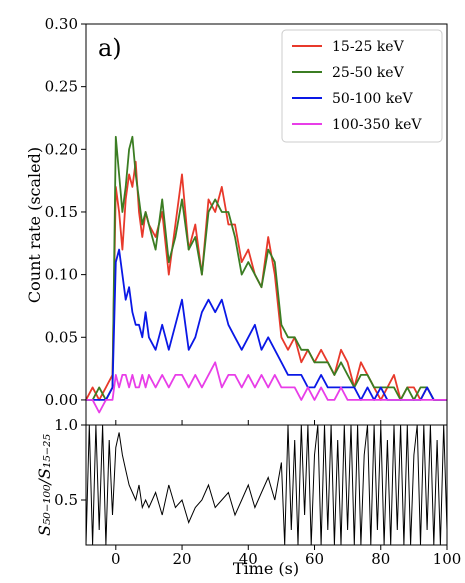 The image size is (465, 583). I want to click on top-y-axis-label: Count rate (scaled), so click(34, 225).